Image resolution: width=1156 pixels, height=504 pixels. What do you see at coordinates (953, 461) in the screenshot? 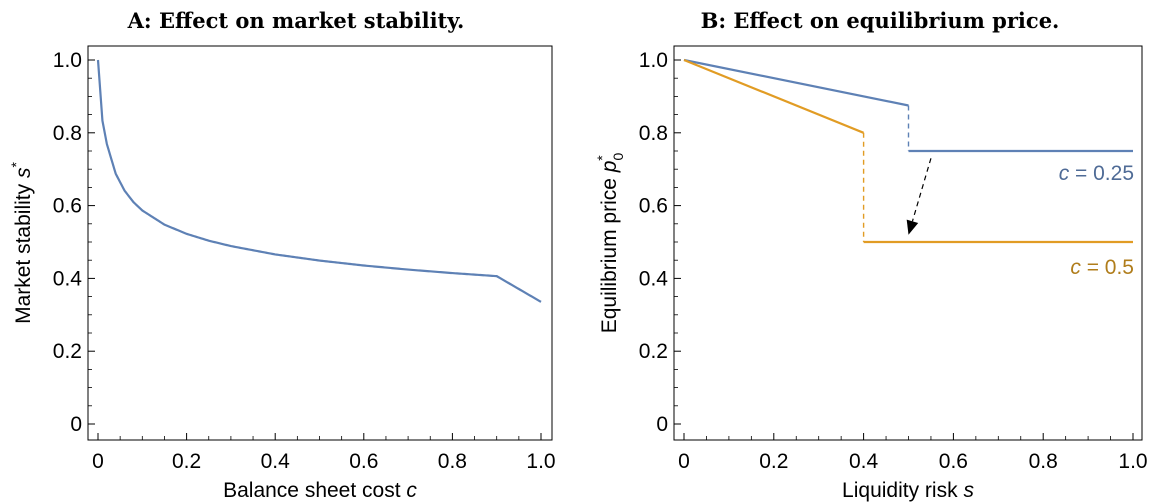
I see `panel-b-xtick-label: 0.6` at bounding box center [953, 461].